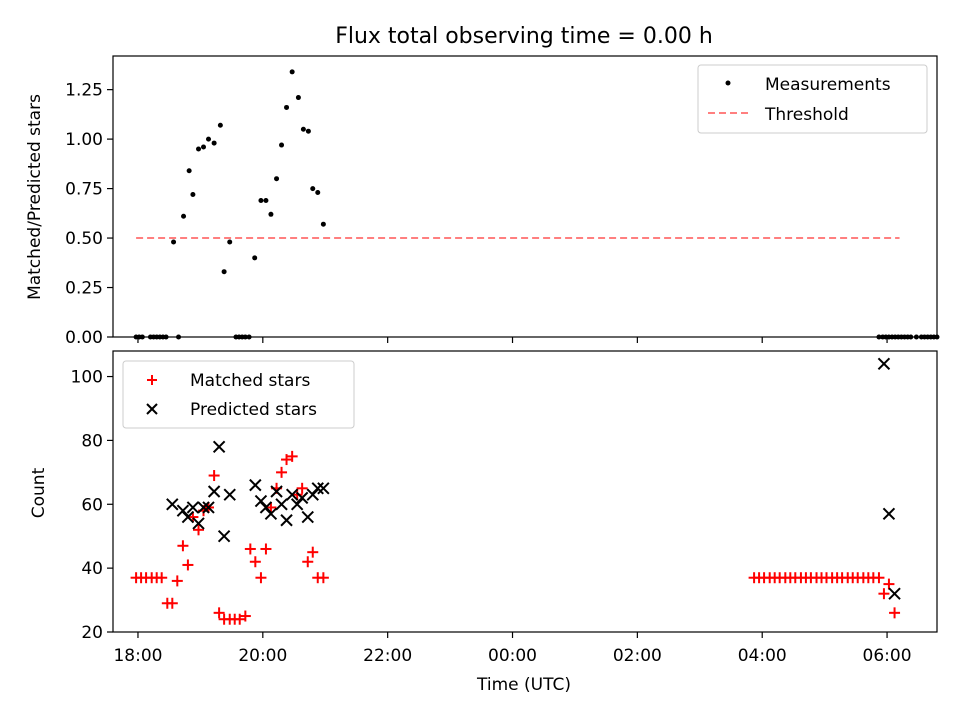 The image size is (960, 720). Describe the element at coordinates (523, 685) in the screenshot. I see `x-axis-label: Time (UTC)` at that location.